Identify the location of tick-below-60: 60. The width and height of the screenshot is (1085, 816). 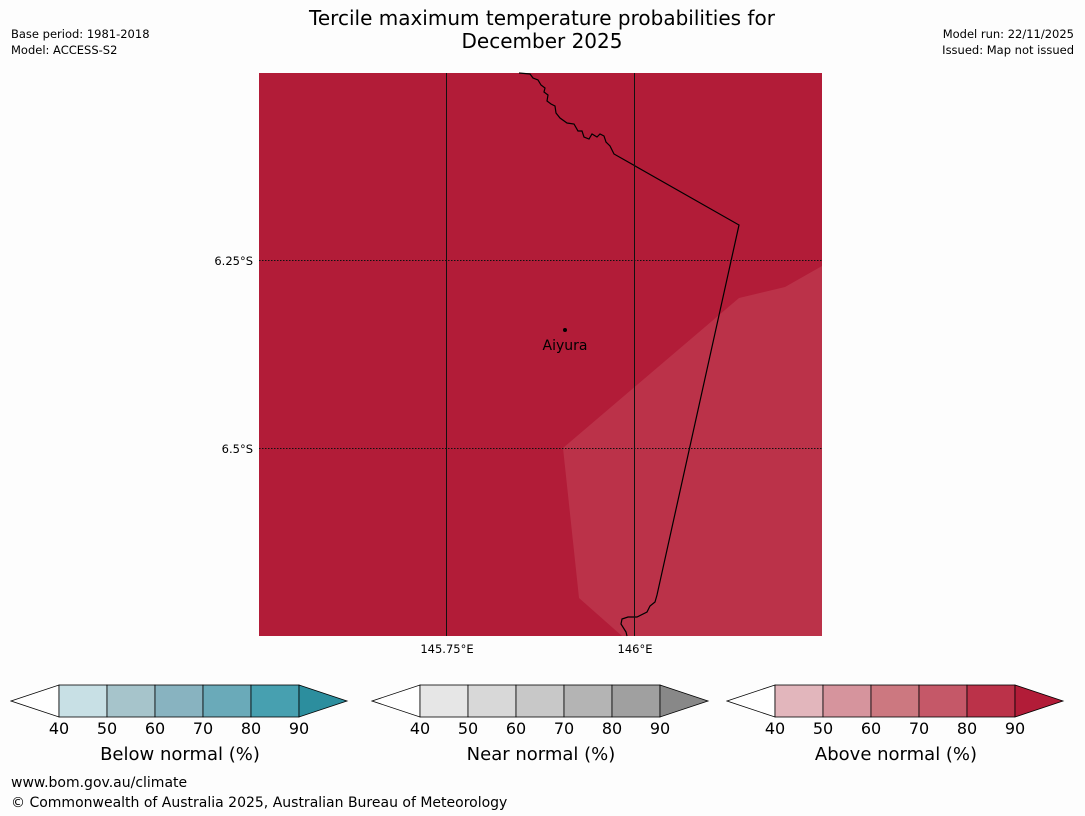
(155, 728).